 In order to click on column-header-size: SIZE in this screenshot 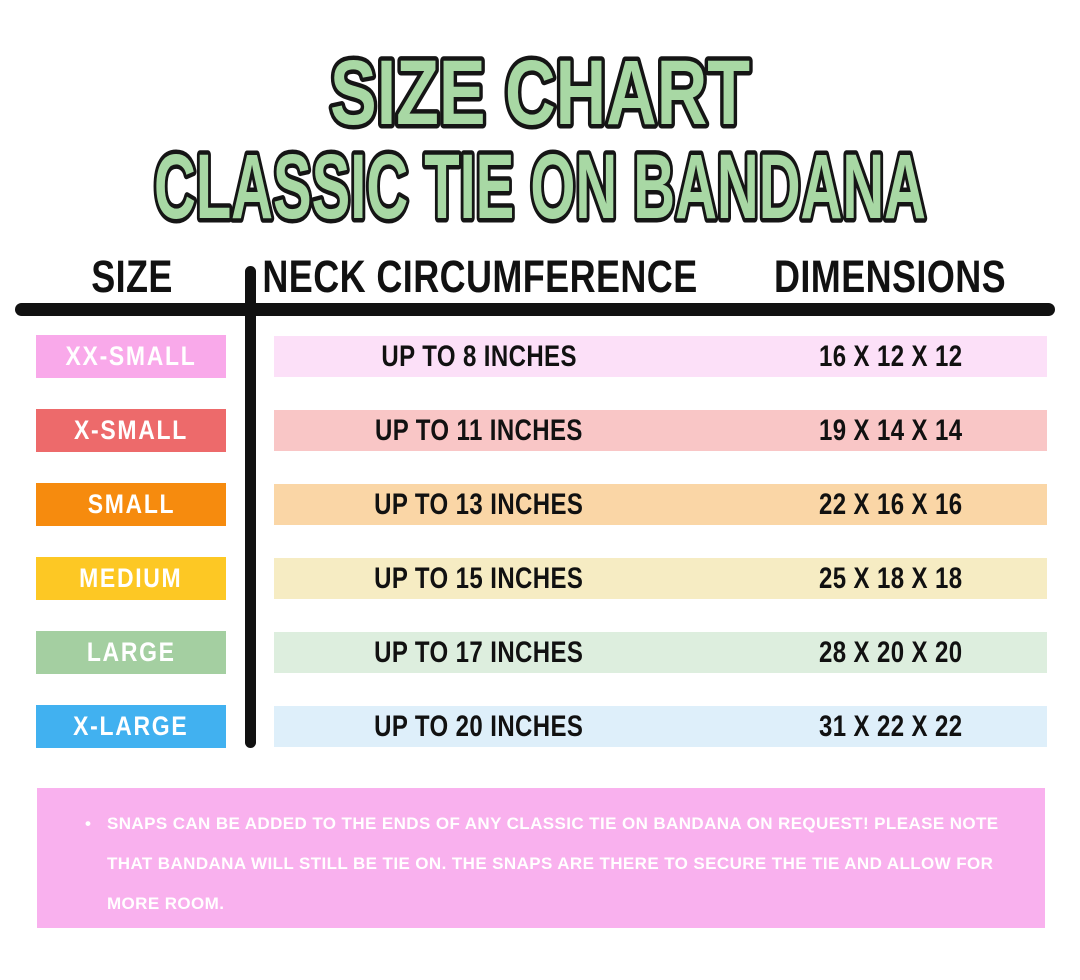, I will do `click(132, 276)`.